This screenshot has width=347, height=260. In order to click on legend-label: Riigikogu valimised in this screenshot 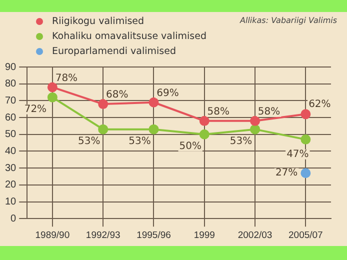, I will do `click(98, 22)`.